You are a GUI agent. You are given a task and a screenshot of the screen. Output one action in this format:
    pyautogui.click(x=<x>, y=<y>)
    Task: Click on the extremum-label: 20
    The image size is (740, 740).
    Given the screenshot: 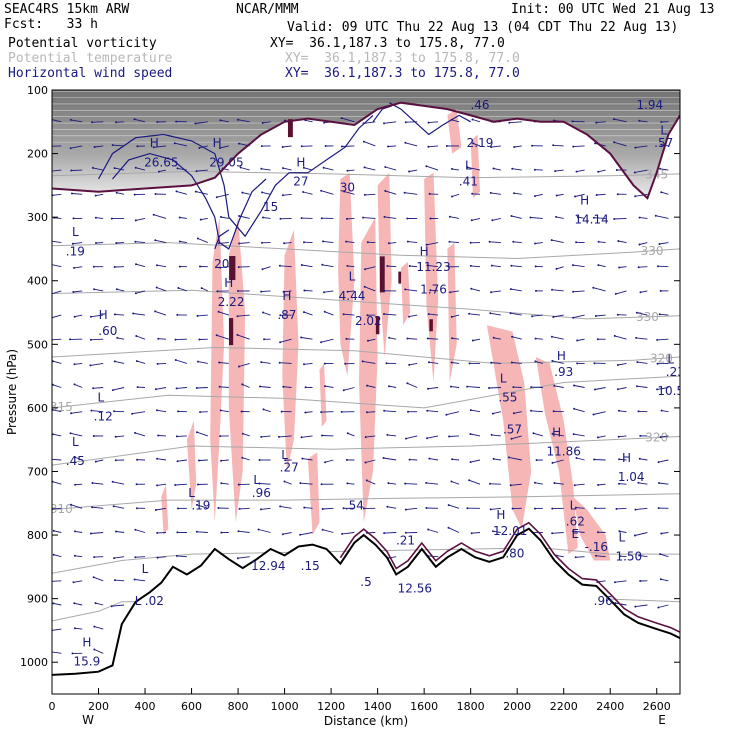 What is the action you would take?
    pyautogui.click(x=221, y=264)
    